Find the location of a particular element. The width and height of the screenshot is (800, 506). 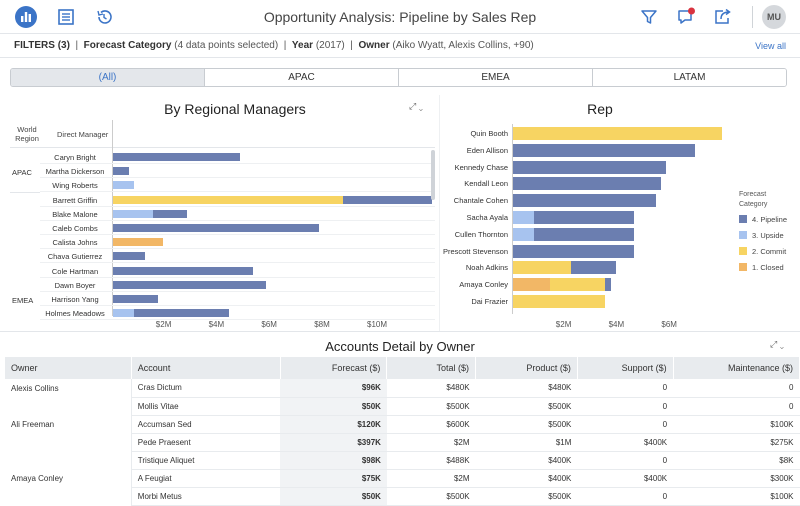

view-all-link: View all is located at coordinates (770, 46).